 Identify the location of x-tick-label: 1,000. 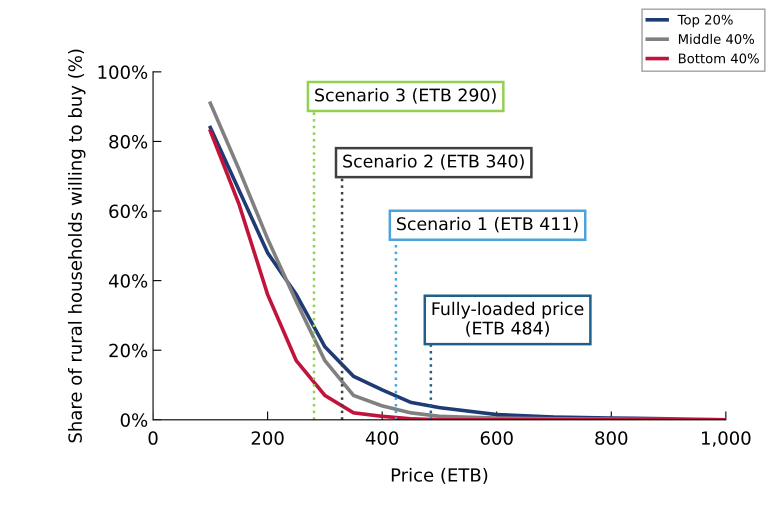
(726, 439).